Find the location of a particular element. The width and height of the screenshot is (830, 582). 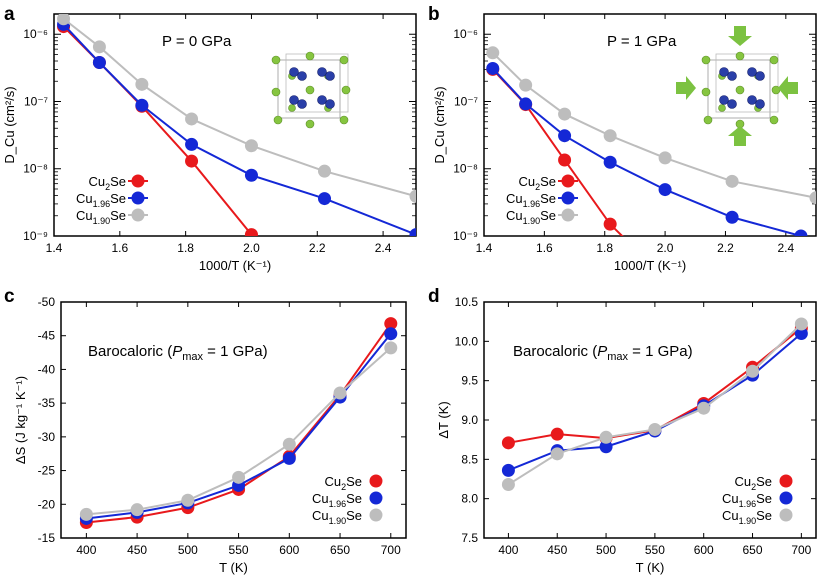

y-tick-label: 10⁻⁸ is located at coordinates (465, 169).